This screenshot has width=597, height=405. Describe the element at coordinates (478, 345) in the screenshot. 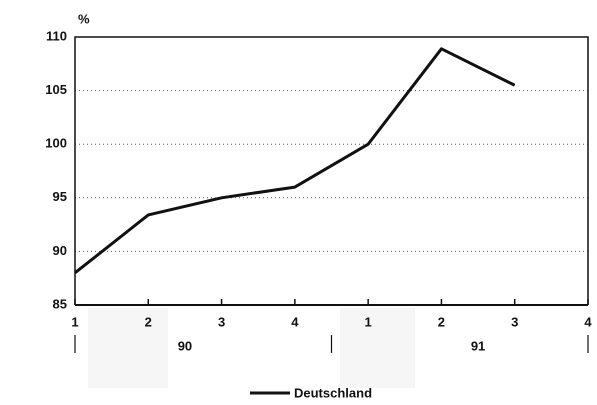

I see `group-label: 91` at that location.